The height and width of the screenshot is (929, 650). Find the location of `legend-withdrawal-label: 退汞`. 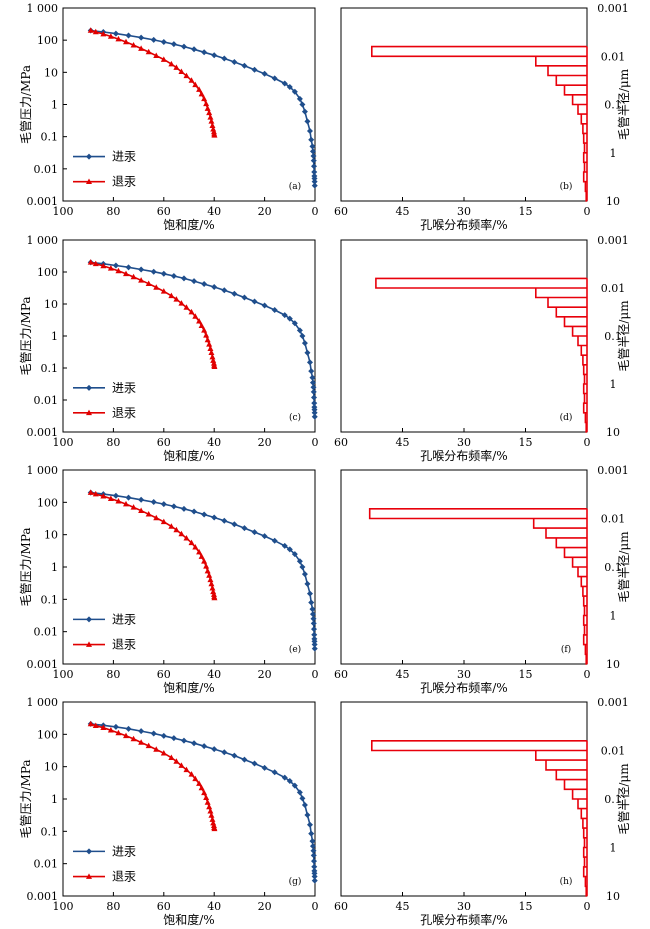

legend-withdrawal-label: 退汞 is located at coordinates (124, 645).